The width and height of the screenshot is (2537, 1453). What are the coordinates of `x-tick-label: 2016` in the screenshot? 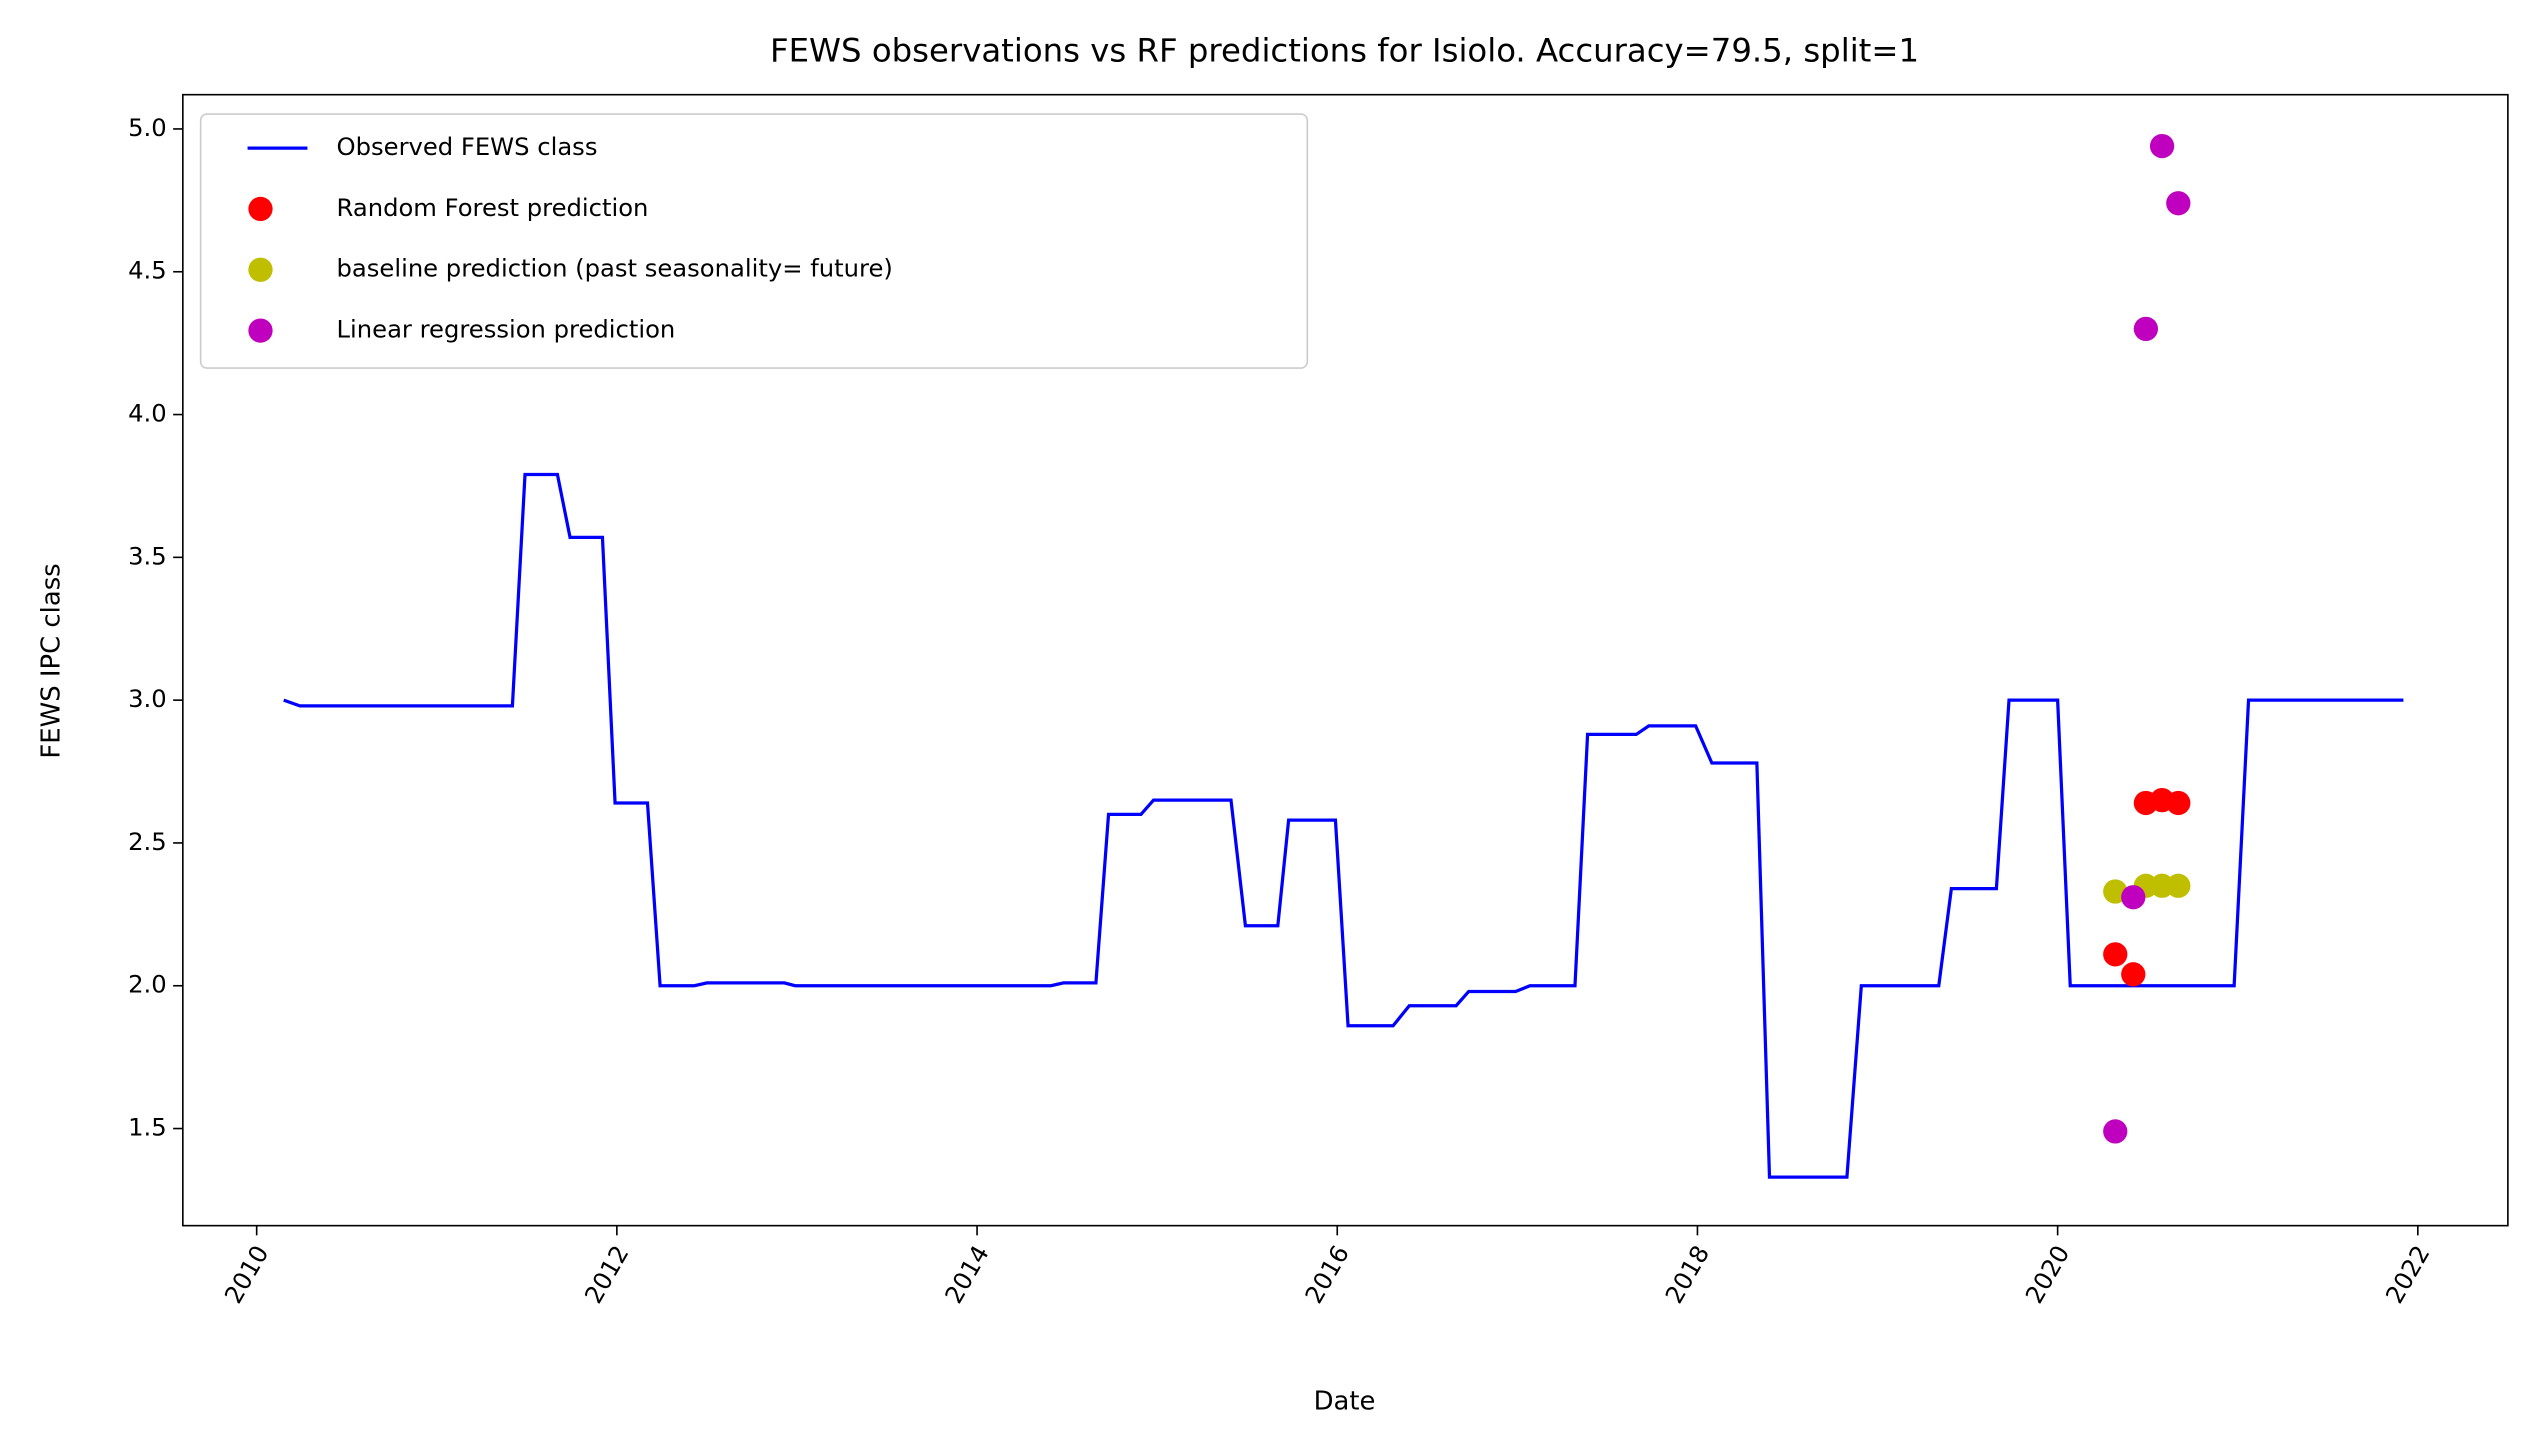 It's located at (1327, 1274).